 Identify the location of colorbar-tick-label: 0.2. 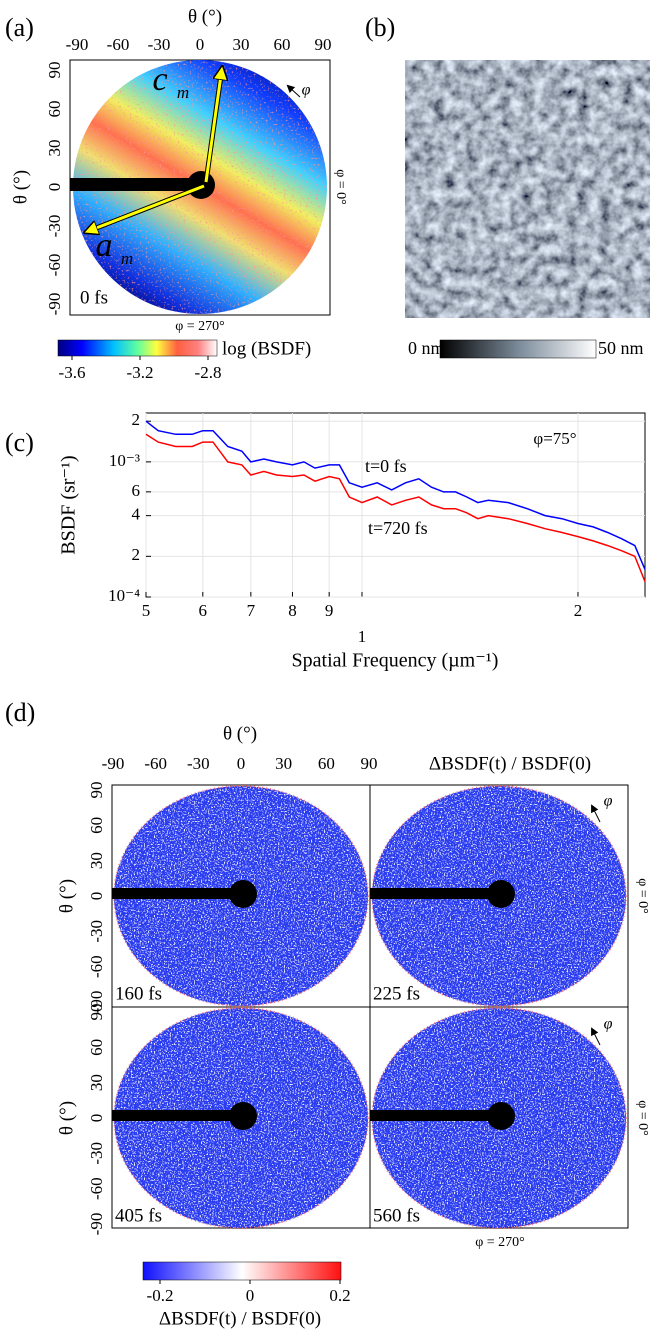
(339, 1295).